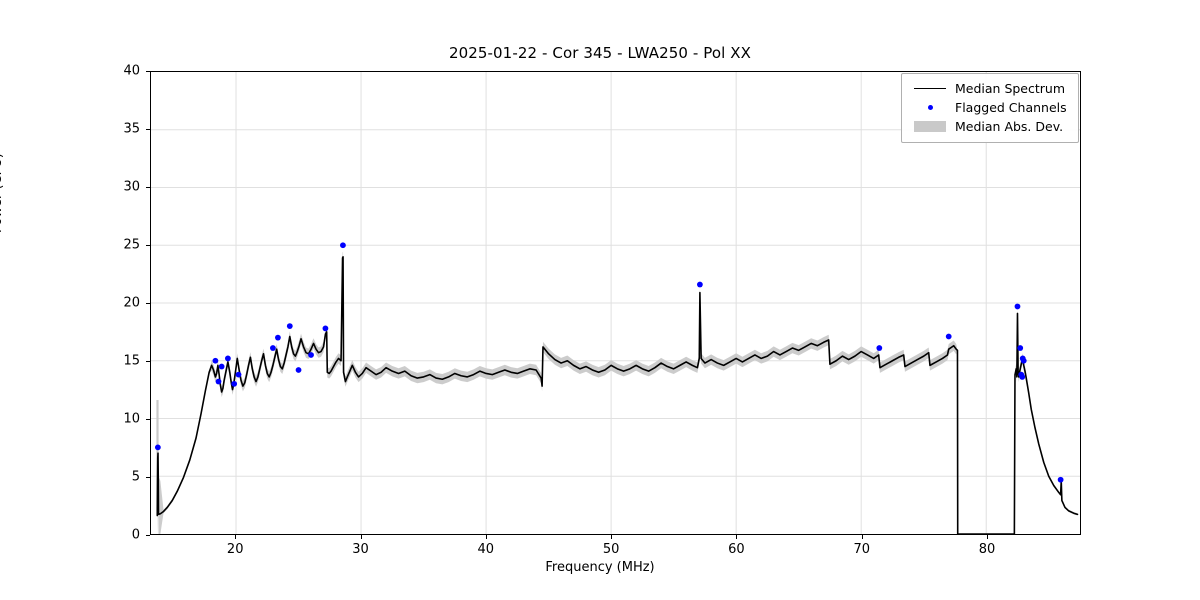 This screenshot has width=1200, height=600. What do you see at coordinates (131, 303) in the screenshot?
I see `y-axis-tick-label: 20` at bounding box center [131, 303].